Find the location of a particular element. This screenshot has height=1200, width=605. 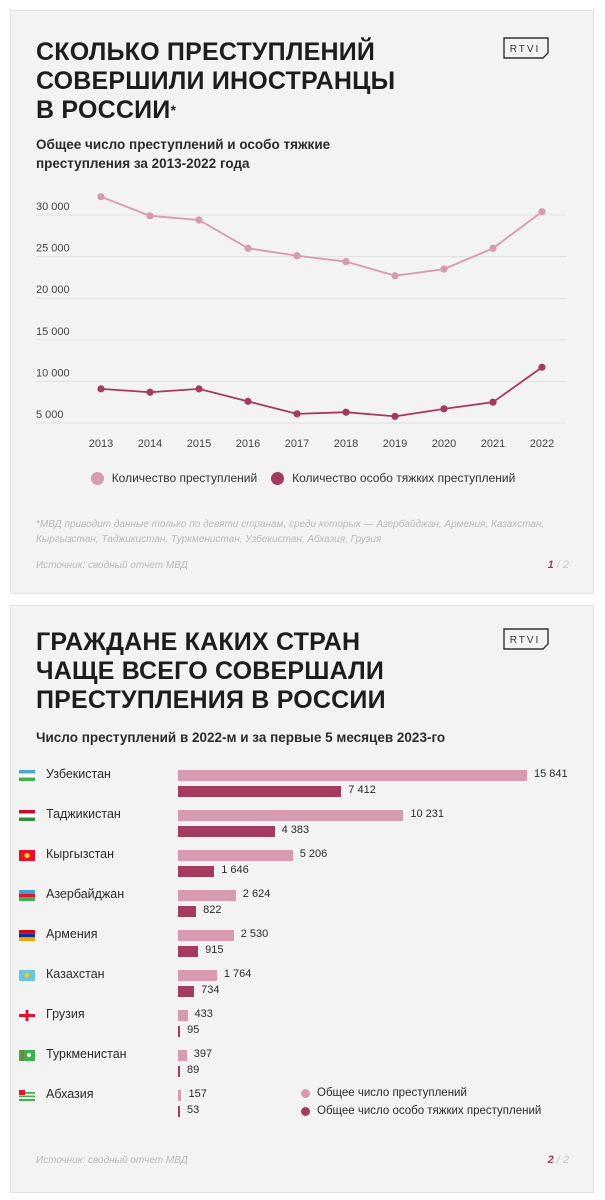

legend-item-total: Количество преступлений is located at coordinates (174, 478).